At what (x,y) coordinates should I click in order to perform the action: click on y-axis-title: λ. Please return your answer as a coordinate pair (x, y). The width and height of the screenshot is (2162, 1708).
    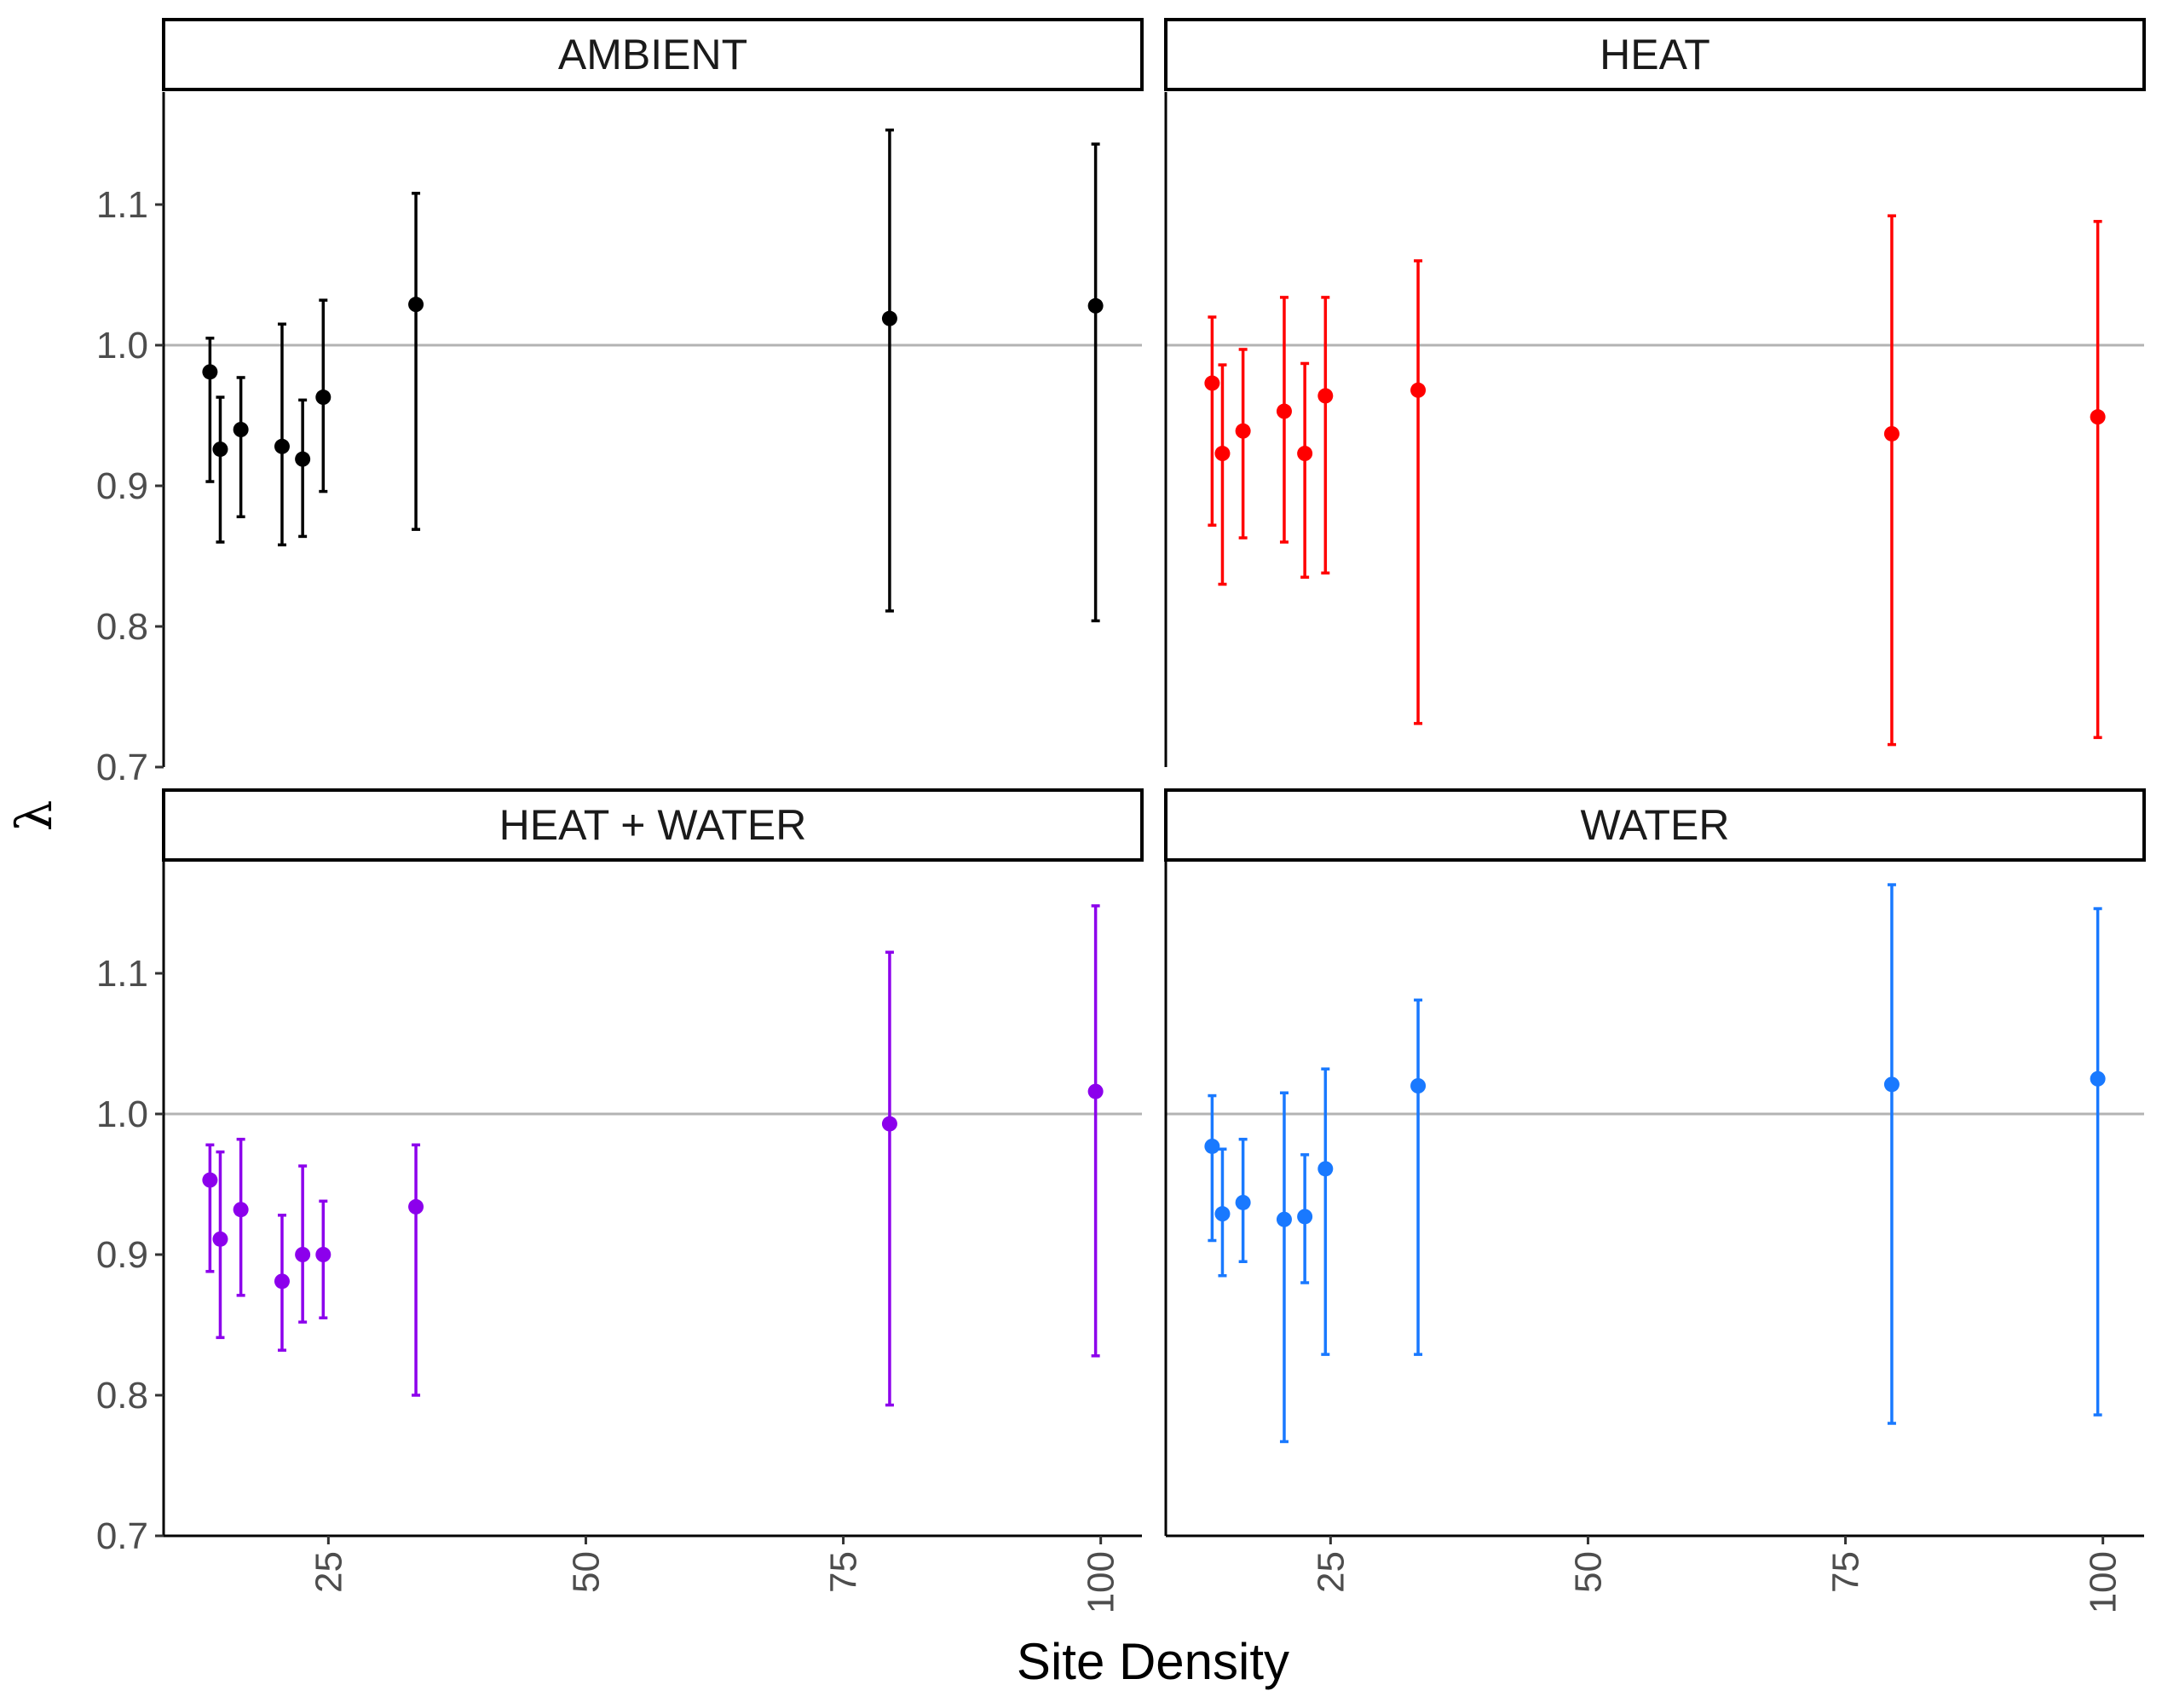
    Looking at the image, I should click on (34, 816).